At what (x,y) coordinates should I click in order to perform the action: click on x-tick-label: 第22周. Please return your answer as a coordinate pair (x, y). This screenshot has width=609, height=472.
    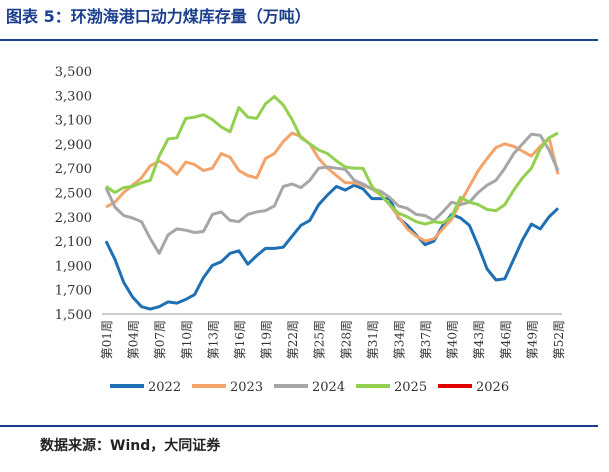
    Looking at the image, I should click on (293, 339).